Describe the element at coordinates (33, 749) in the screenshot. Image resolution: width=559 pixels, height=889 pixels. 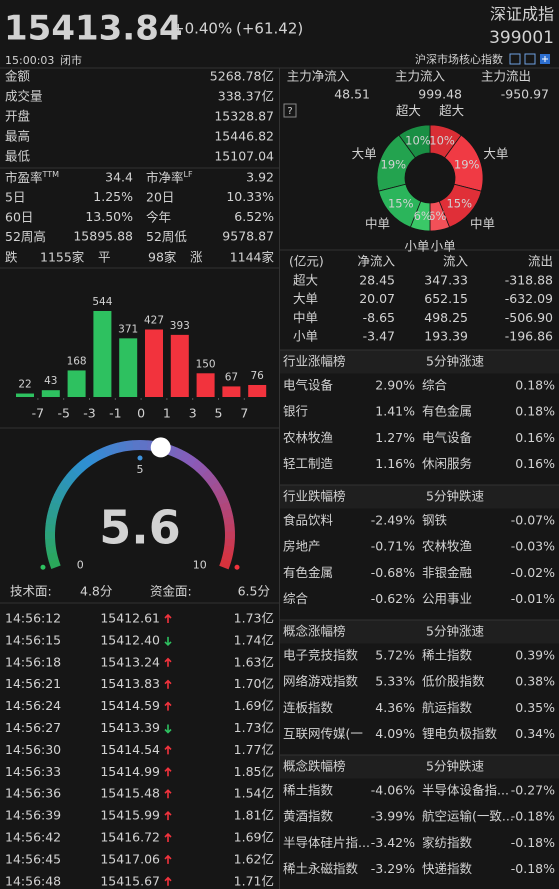
I see `tick-time: 14:56:30` at that location.